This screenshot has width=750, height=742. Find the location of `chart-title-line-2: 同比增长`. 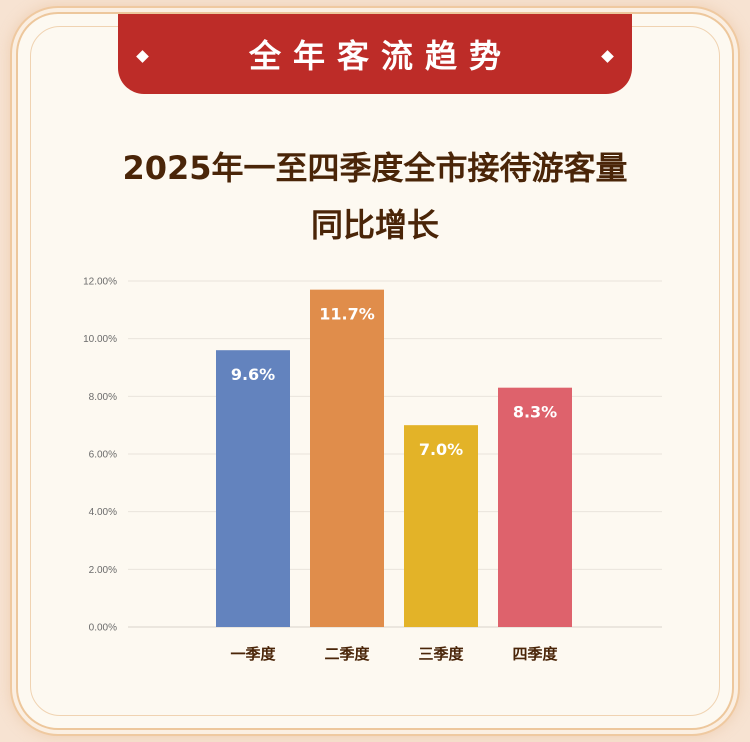

chart-title-line-2: 同比增长 is located at coordinates (374, 225).